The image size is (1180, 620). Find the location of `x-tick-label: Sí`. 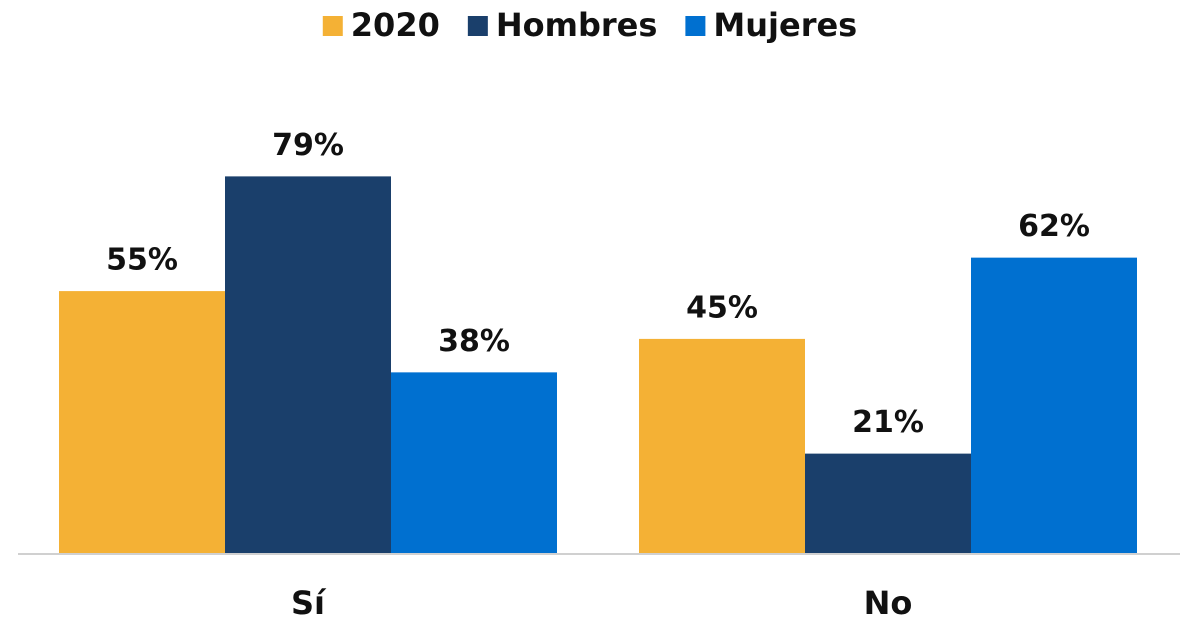

x-tick-label: Sí is located at coordinates (309, 602).